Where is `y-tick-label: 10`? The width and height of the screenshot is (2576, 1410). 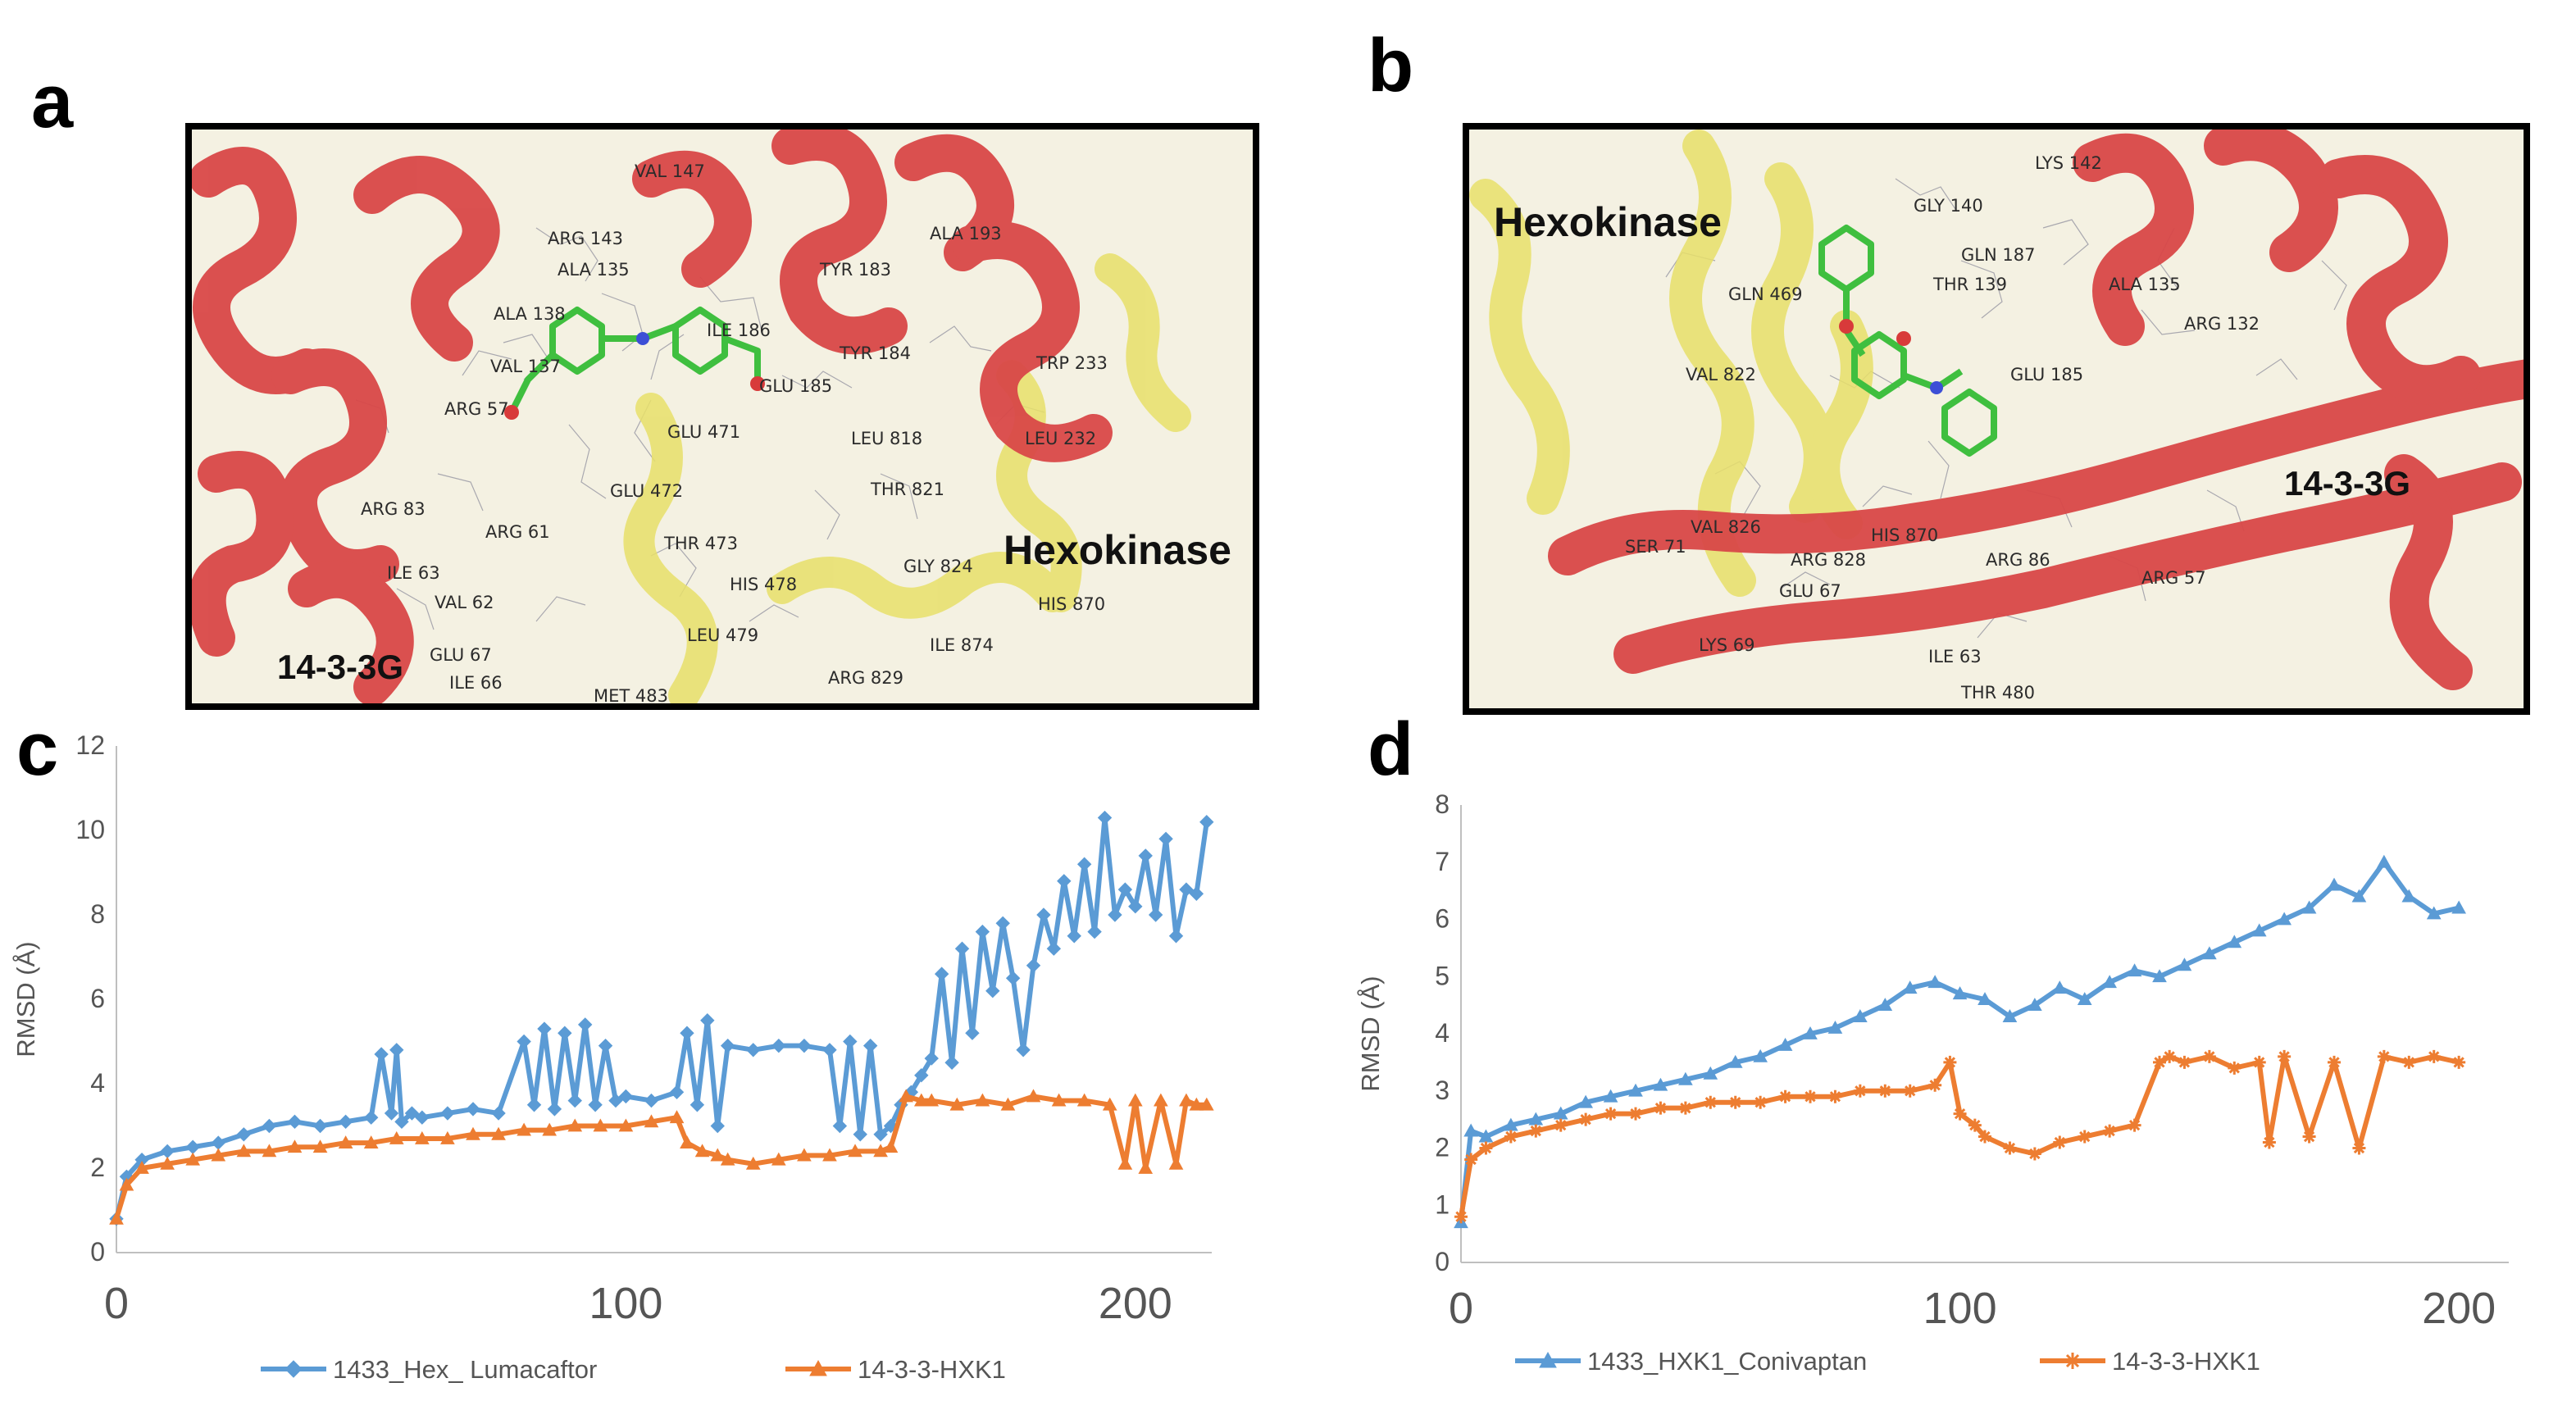
y-tick-label: 10 is located at coordinates (90, 829).